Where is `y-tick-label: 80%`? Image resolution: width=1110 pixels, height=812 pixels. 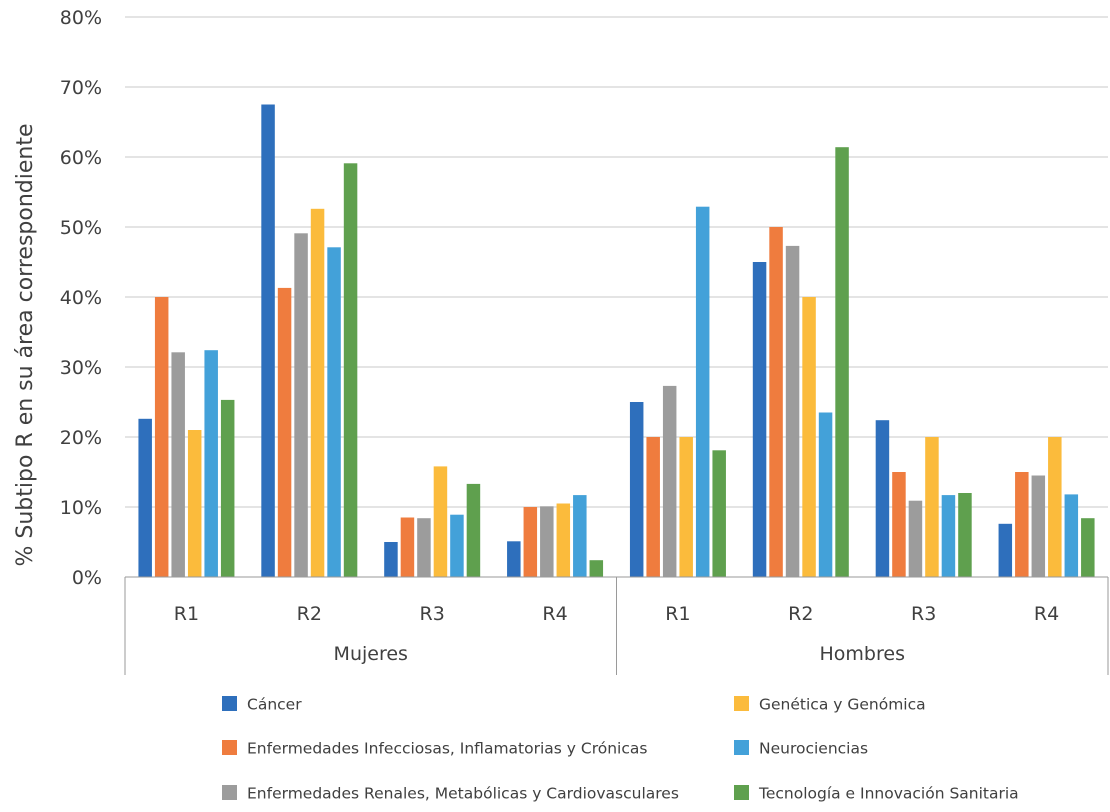
y-tick-label: 80% is located at coordinates (81, 18).